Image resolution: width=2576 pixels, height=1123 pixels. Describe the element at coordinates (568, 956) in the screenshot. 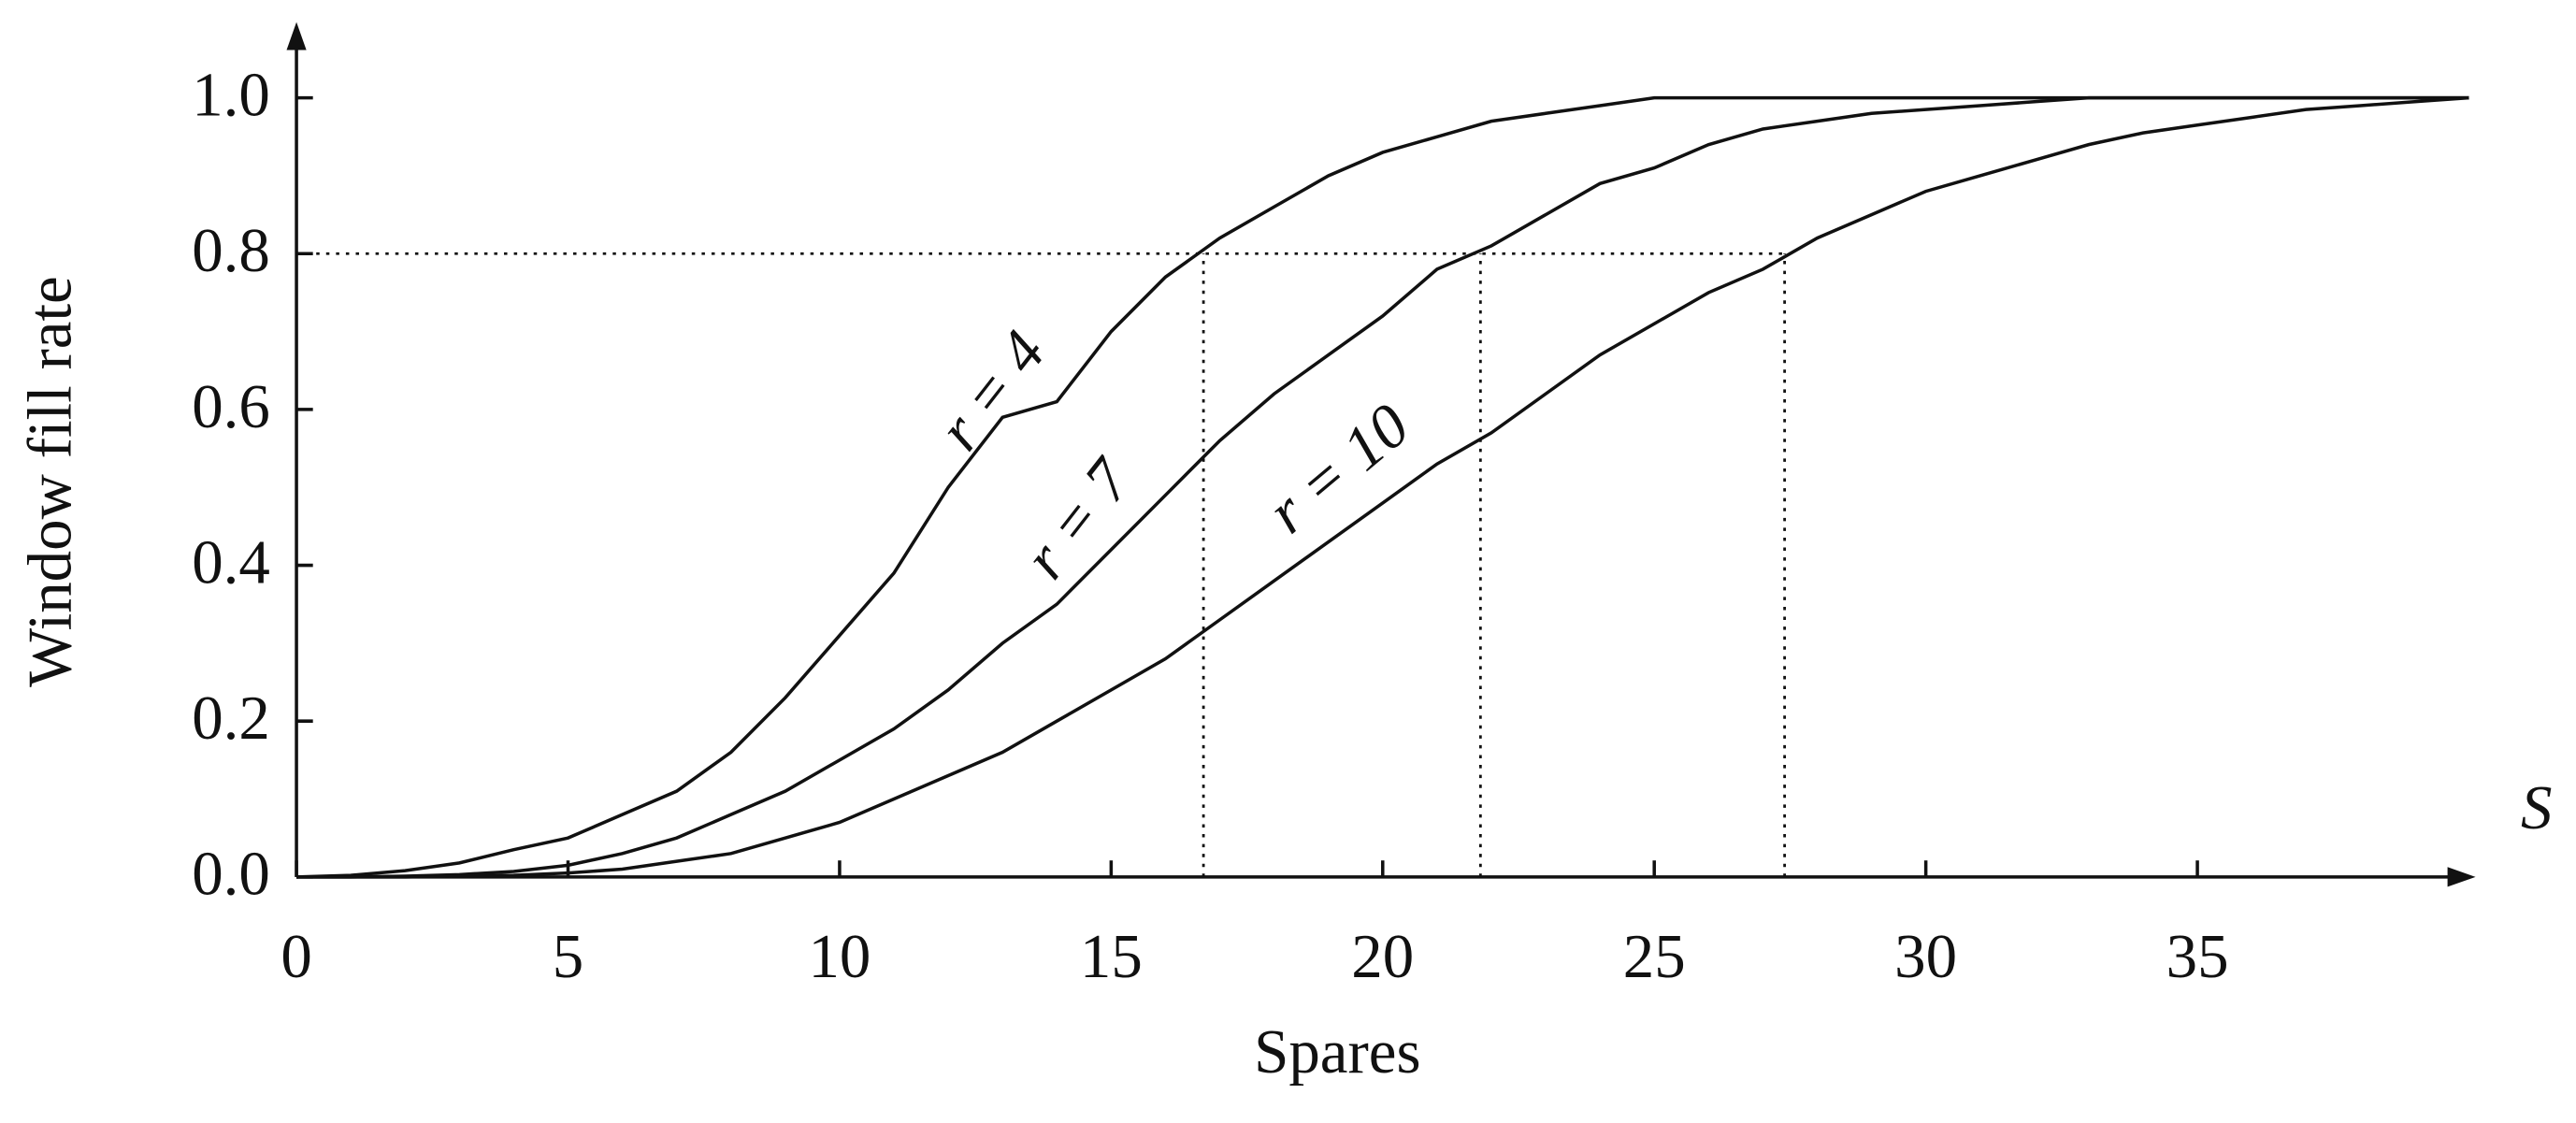

I see `x-tick-label: 5` at that location.